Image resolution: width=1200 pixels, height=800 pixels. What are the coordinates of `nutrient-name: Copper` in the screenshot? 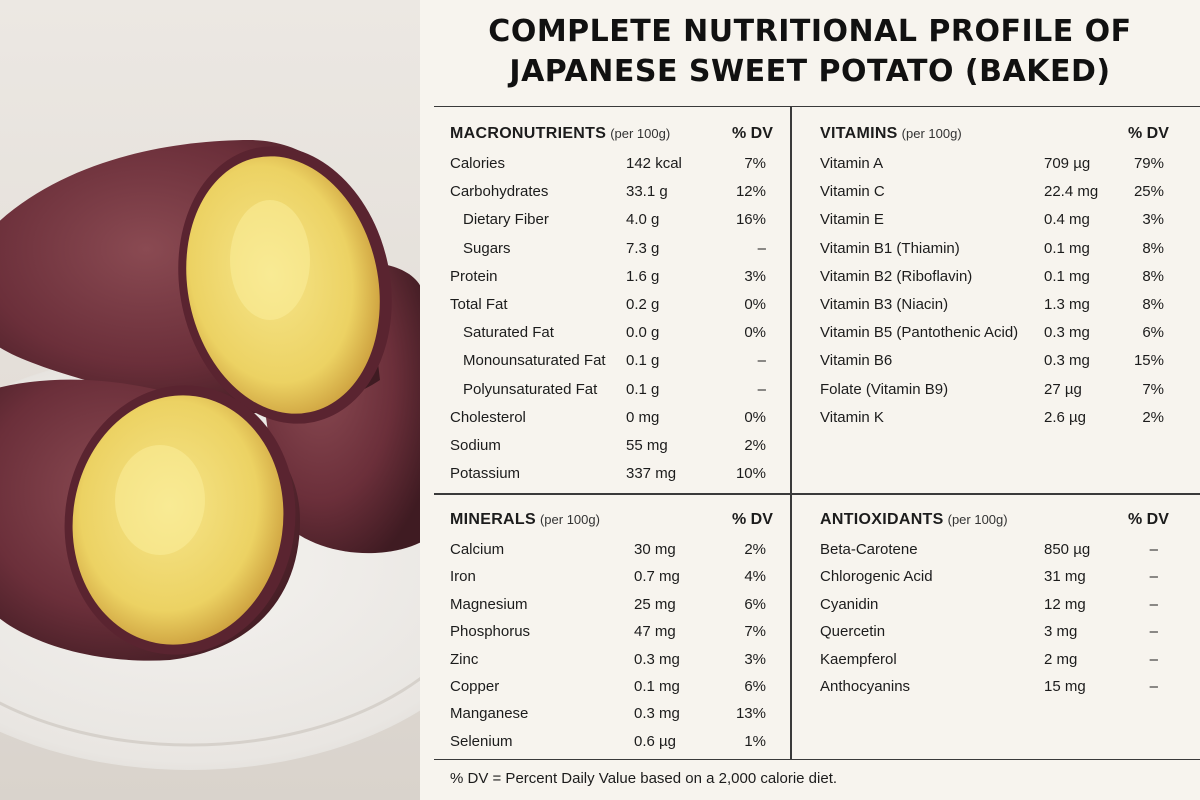 It's located at (475, 686).